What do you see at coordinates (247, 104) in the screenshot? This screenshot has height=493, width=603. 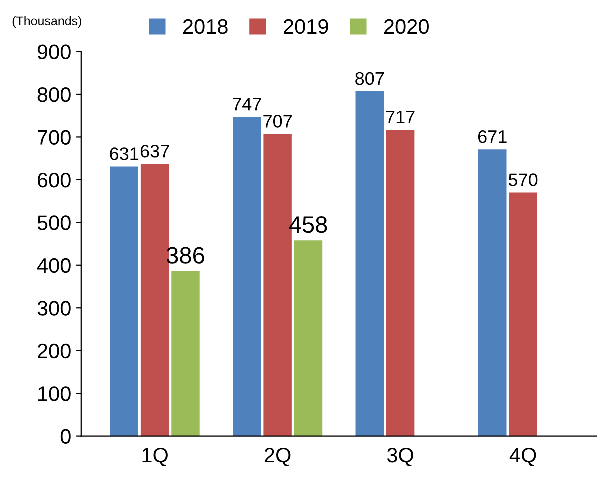 I see `data-label: 747` at bounding box center [247, 104].